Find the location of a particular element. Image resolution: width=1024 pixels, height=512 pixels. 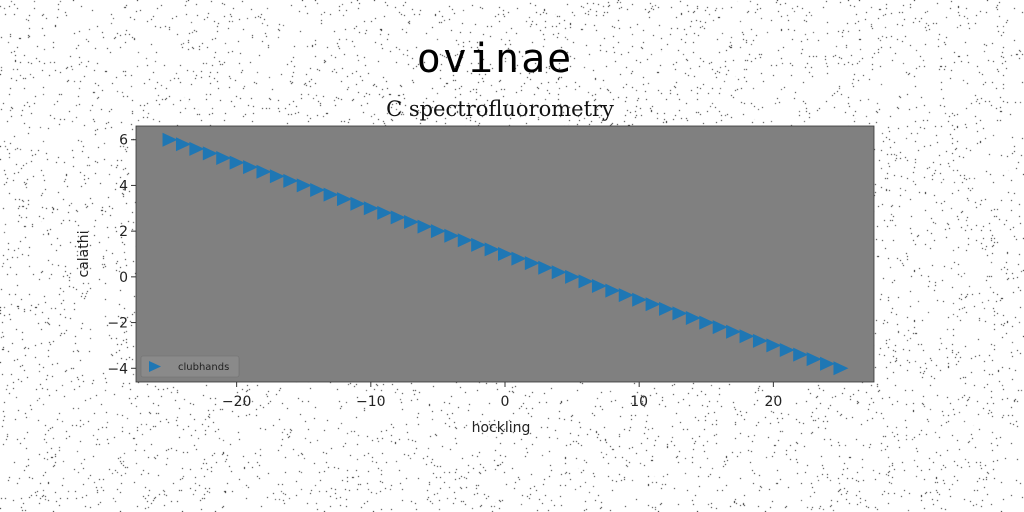

figure-suptitle: ovinae is located at coordinates (495, 59).